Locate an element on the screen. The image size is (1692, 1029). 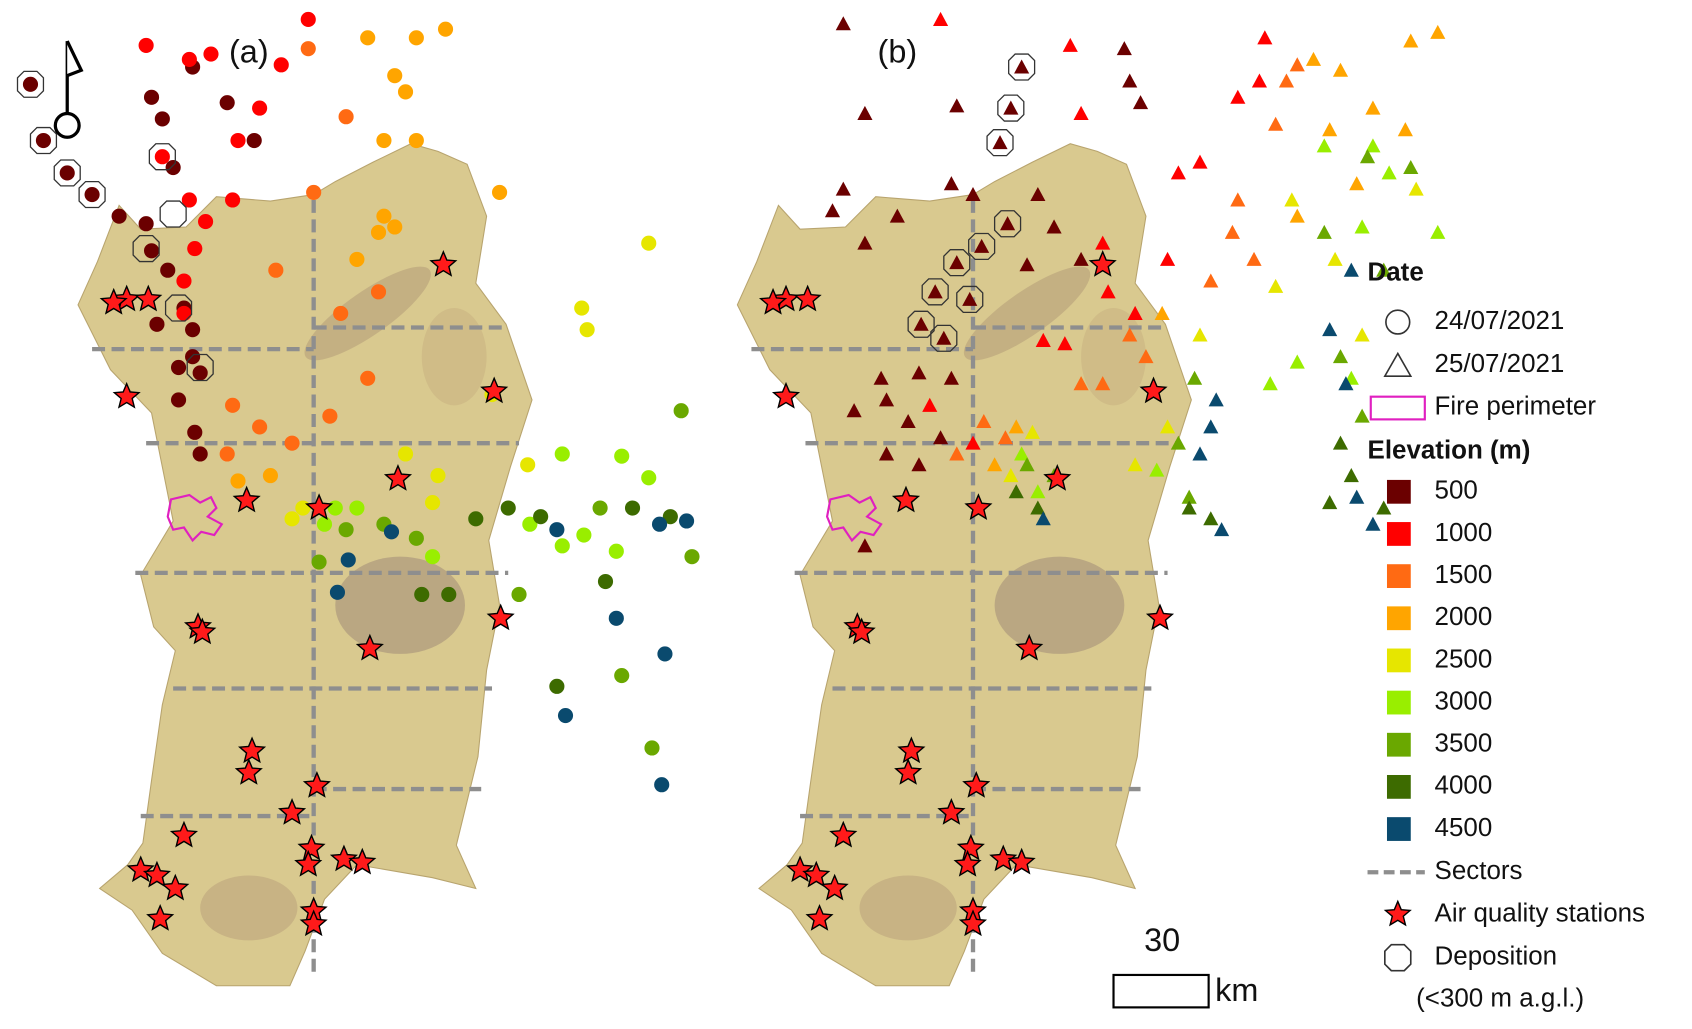
legend-label: 4500 is located at coordinates (1464, 828).